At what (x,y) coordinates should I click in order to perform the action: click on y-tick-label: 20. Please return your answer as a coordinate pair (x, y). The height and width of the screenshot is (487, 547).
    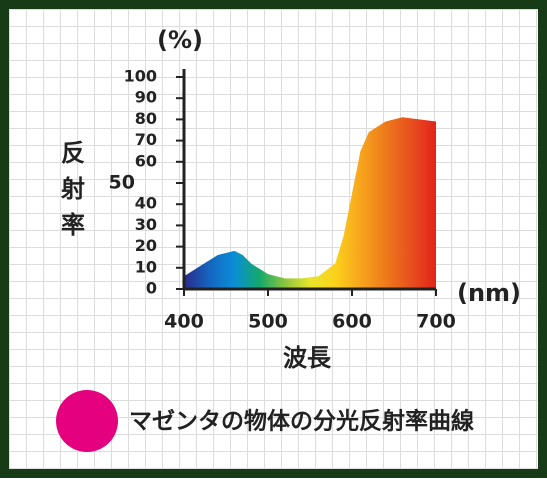
    Looking at the image, I should click on (146, 245).